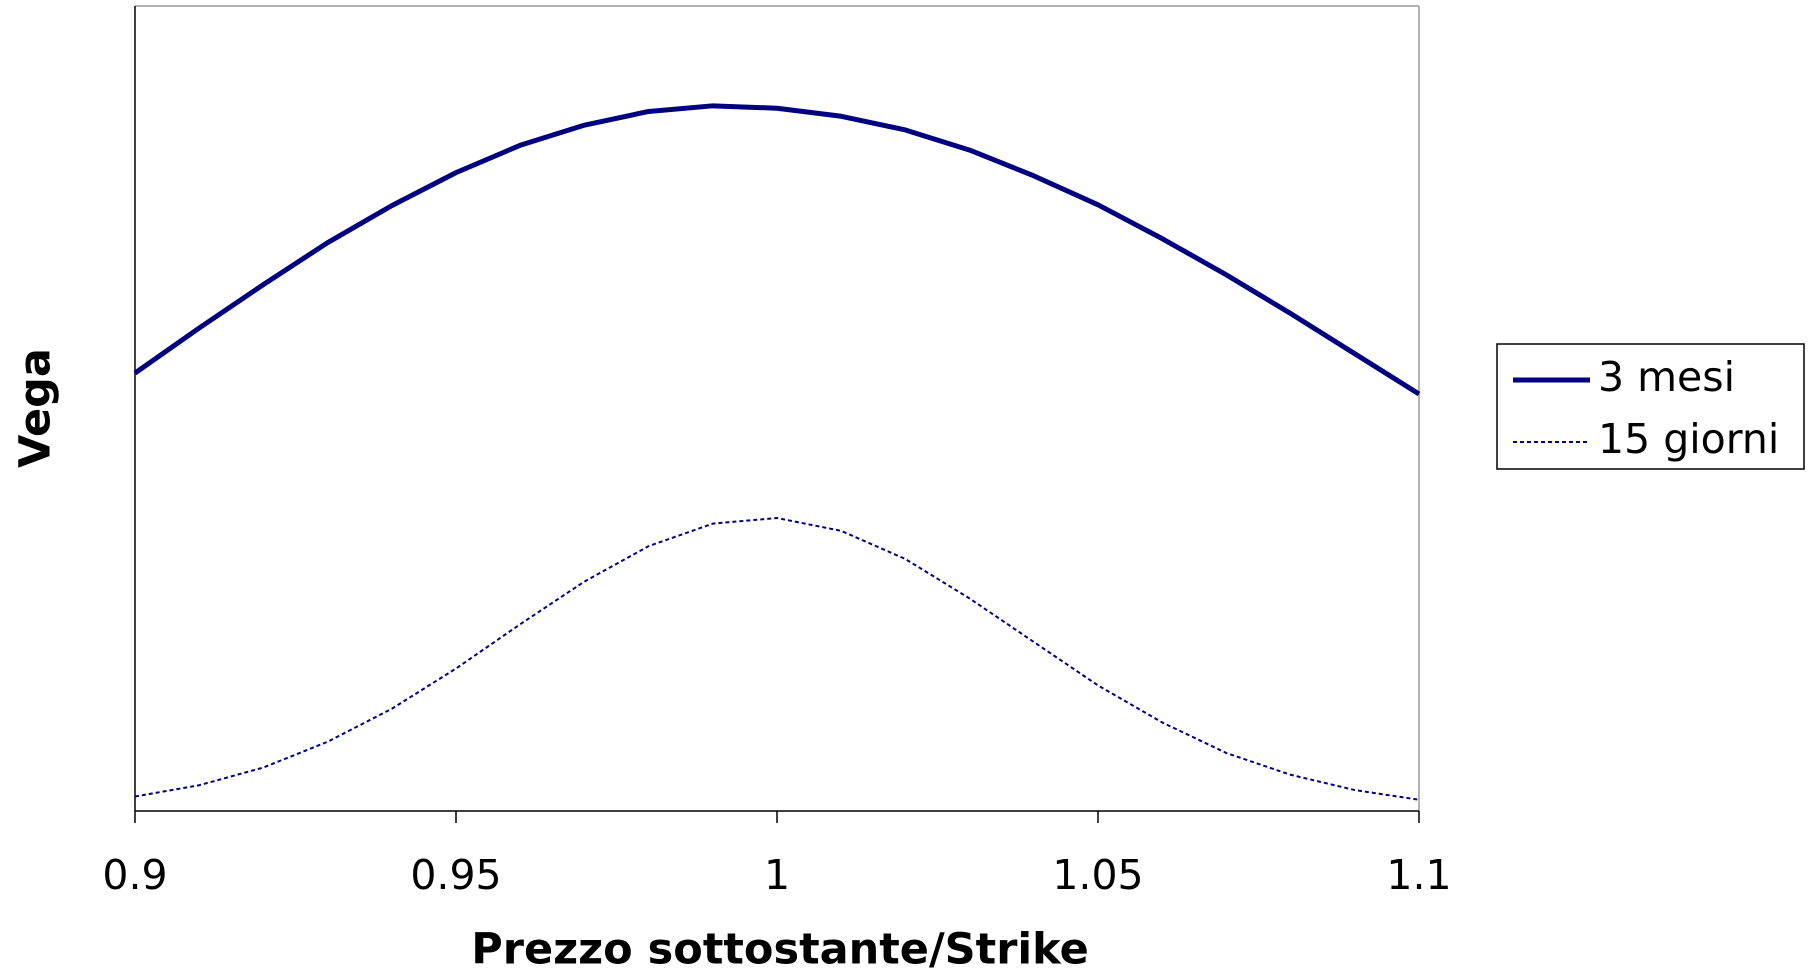 The width and height of the screenshot is (1812, 976). What do you see at coordinates (134, 875) in the screenshot?
I see `x-tick-label: 0.9` at bounding box center [134, 875].